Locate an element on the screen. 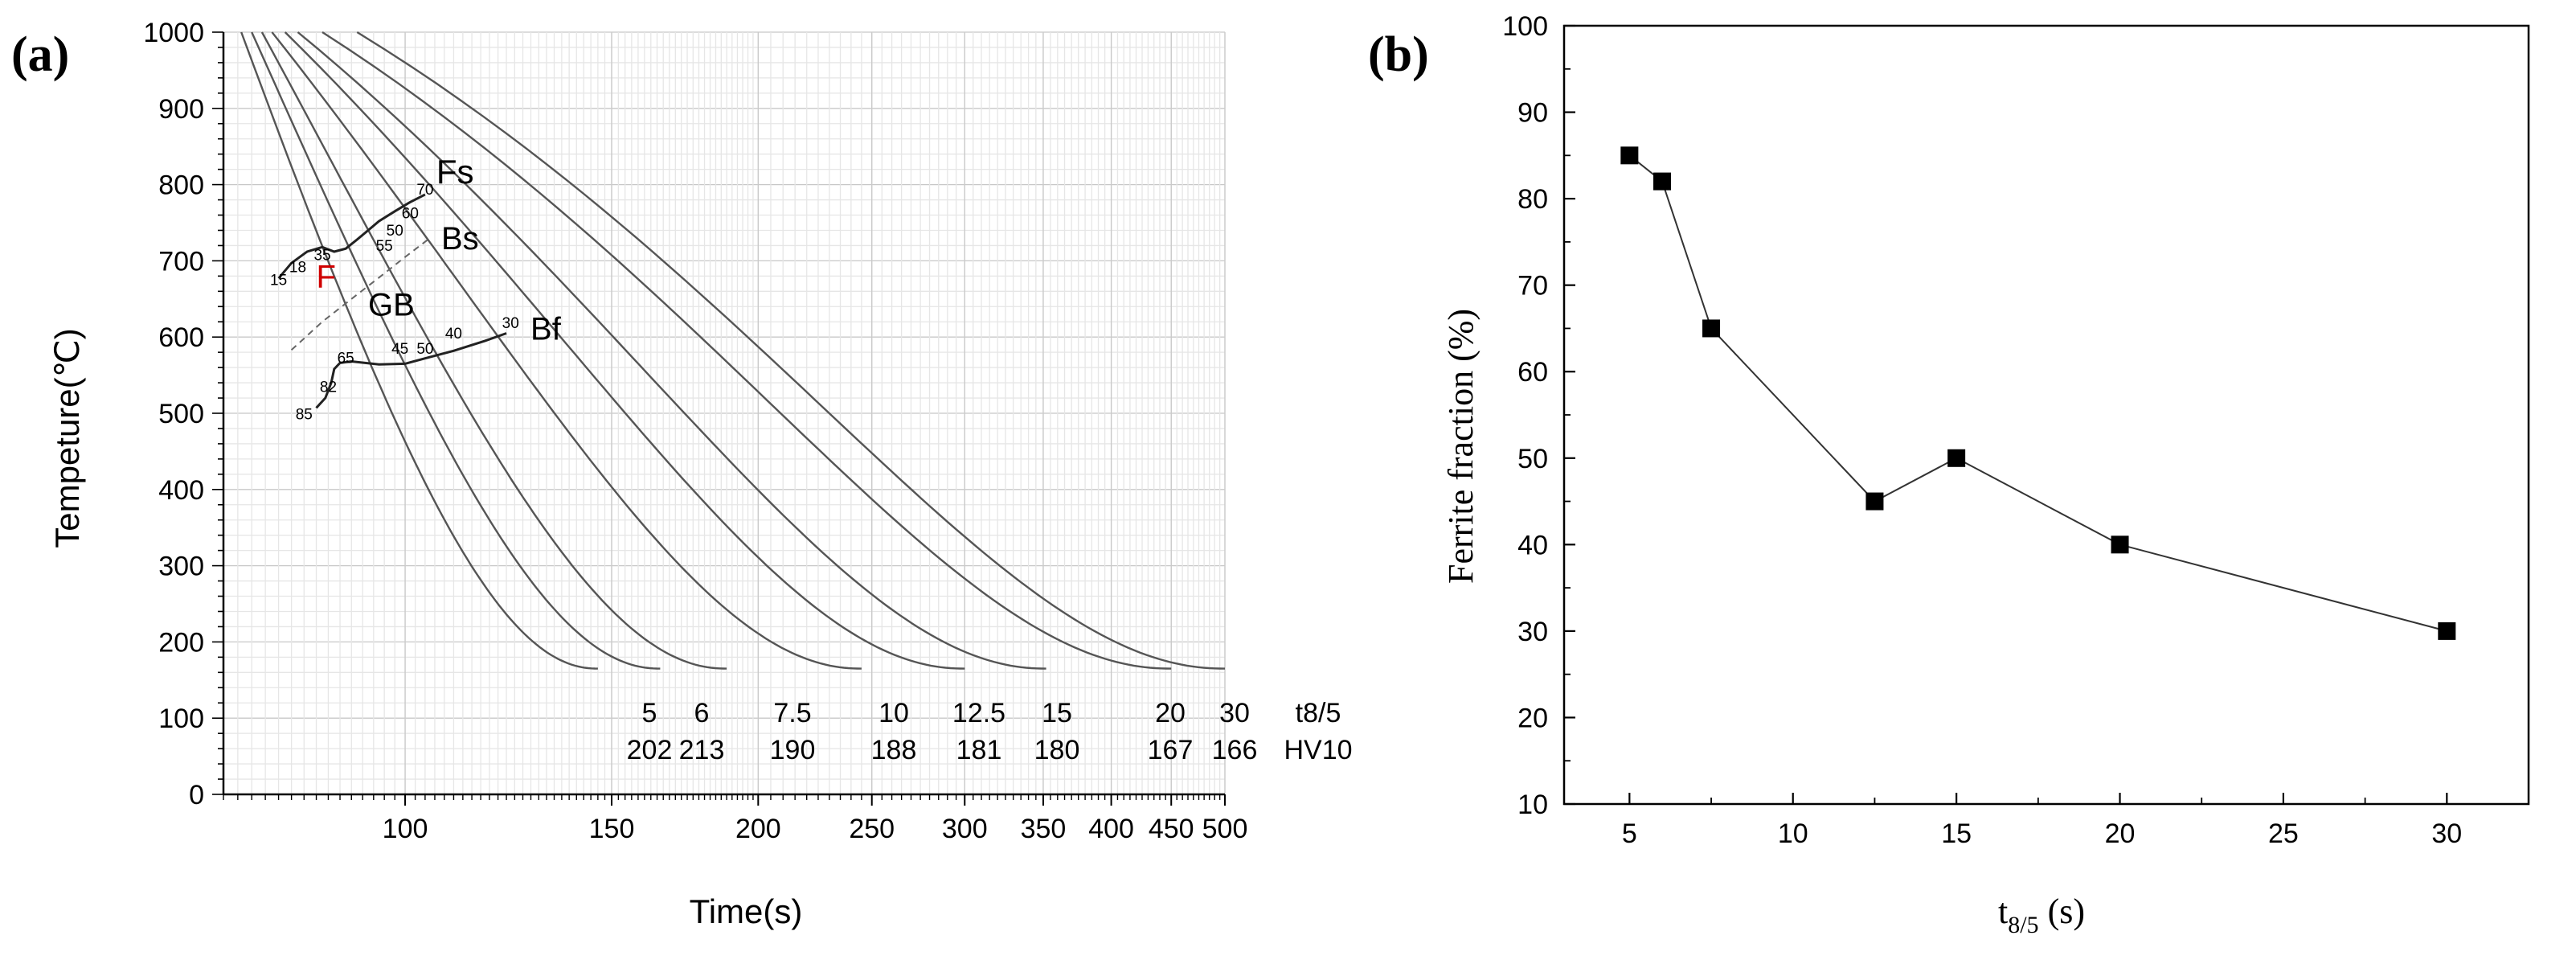  phase-label-bf: Bf is located at coordinates (546, 329).